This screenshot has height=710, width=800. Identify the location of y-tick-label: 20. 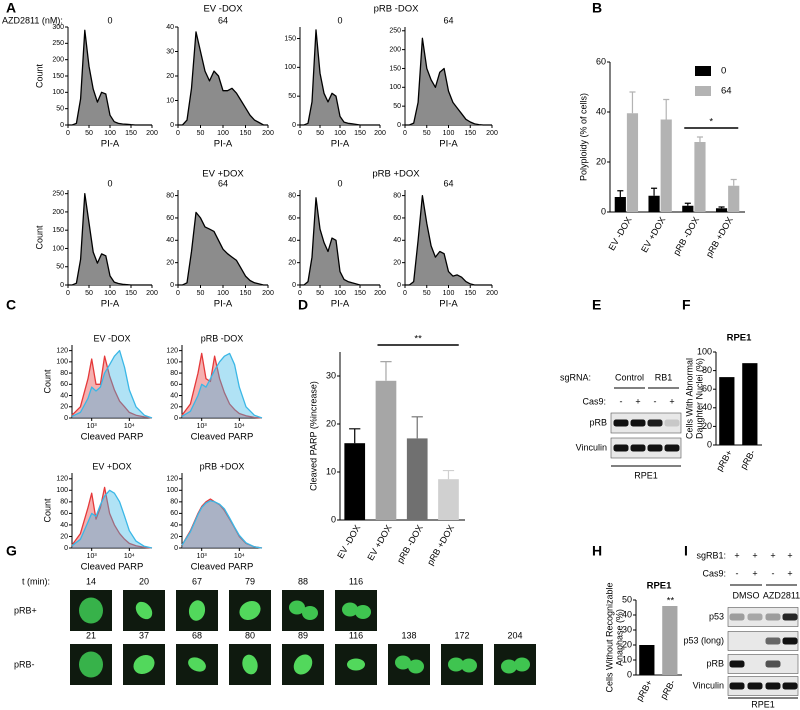
(174, 407).